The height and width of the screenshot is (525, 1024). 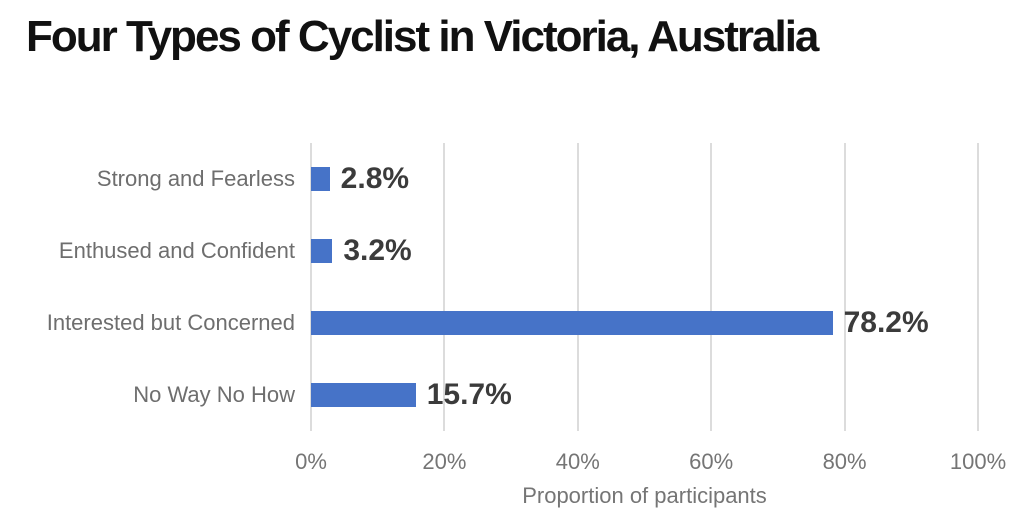 I want to click on category-label: No Way No How, so click(x=214, y=394).